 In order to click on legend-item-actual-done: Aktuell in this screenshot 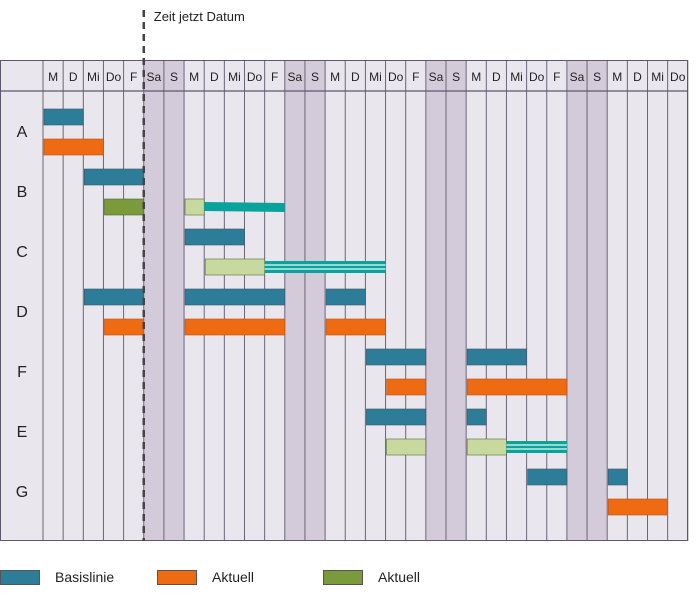, I will do `click(371, 577)`.